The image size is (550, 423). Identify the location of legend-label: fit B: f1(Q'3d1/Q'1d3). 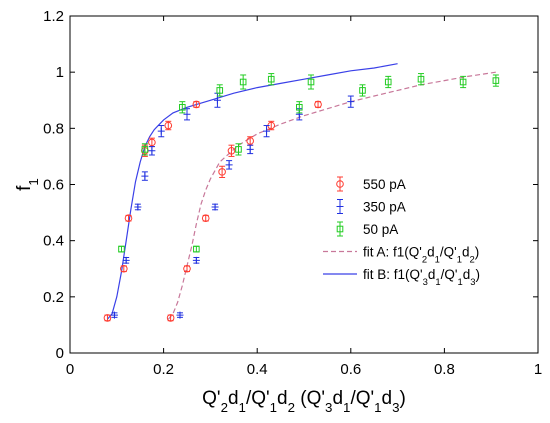
(421, 277).